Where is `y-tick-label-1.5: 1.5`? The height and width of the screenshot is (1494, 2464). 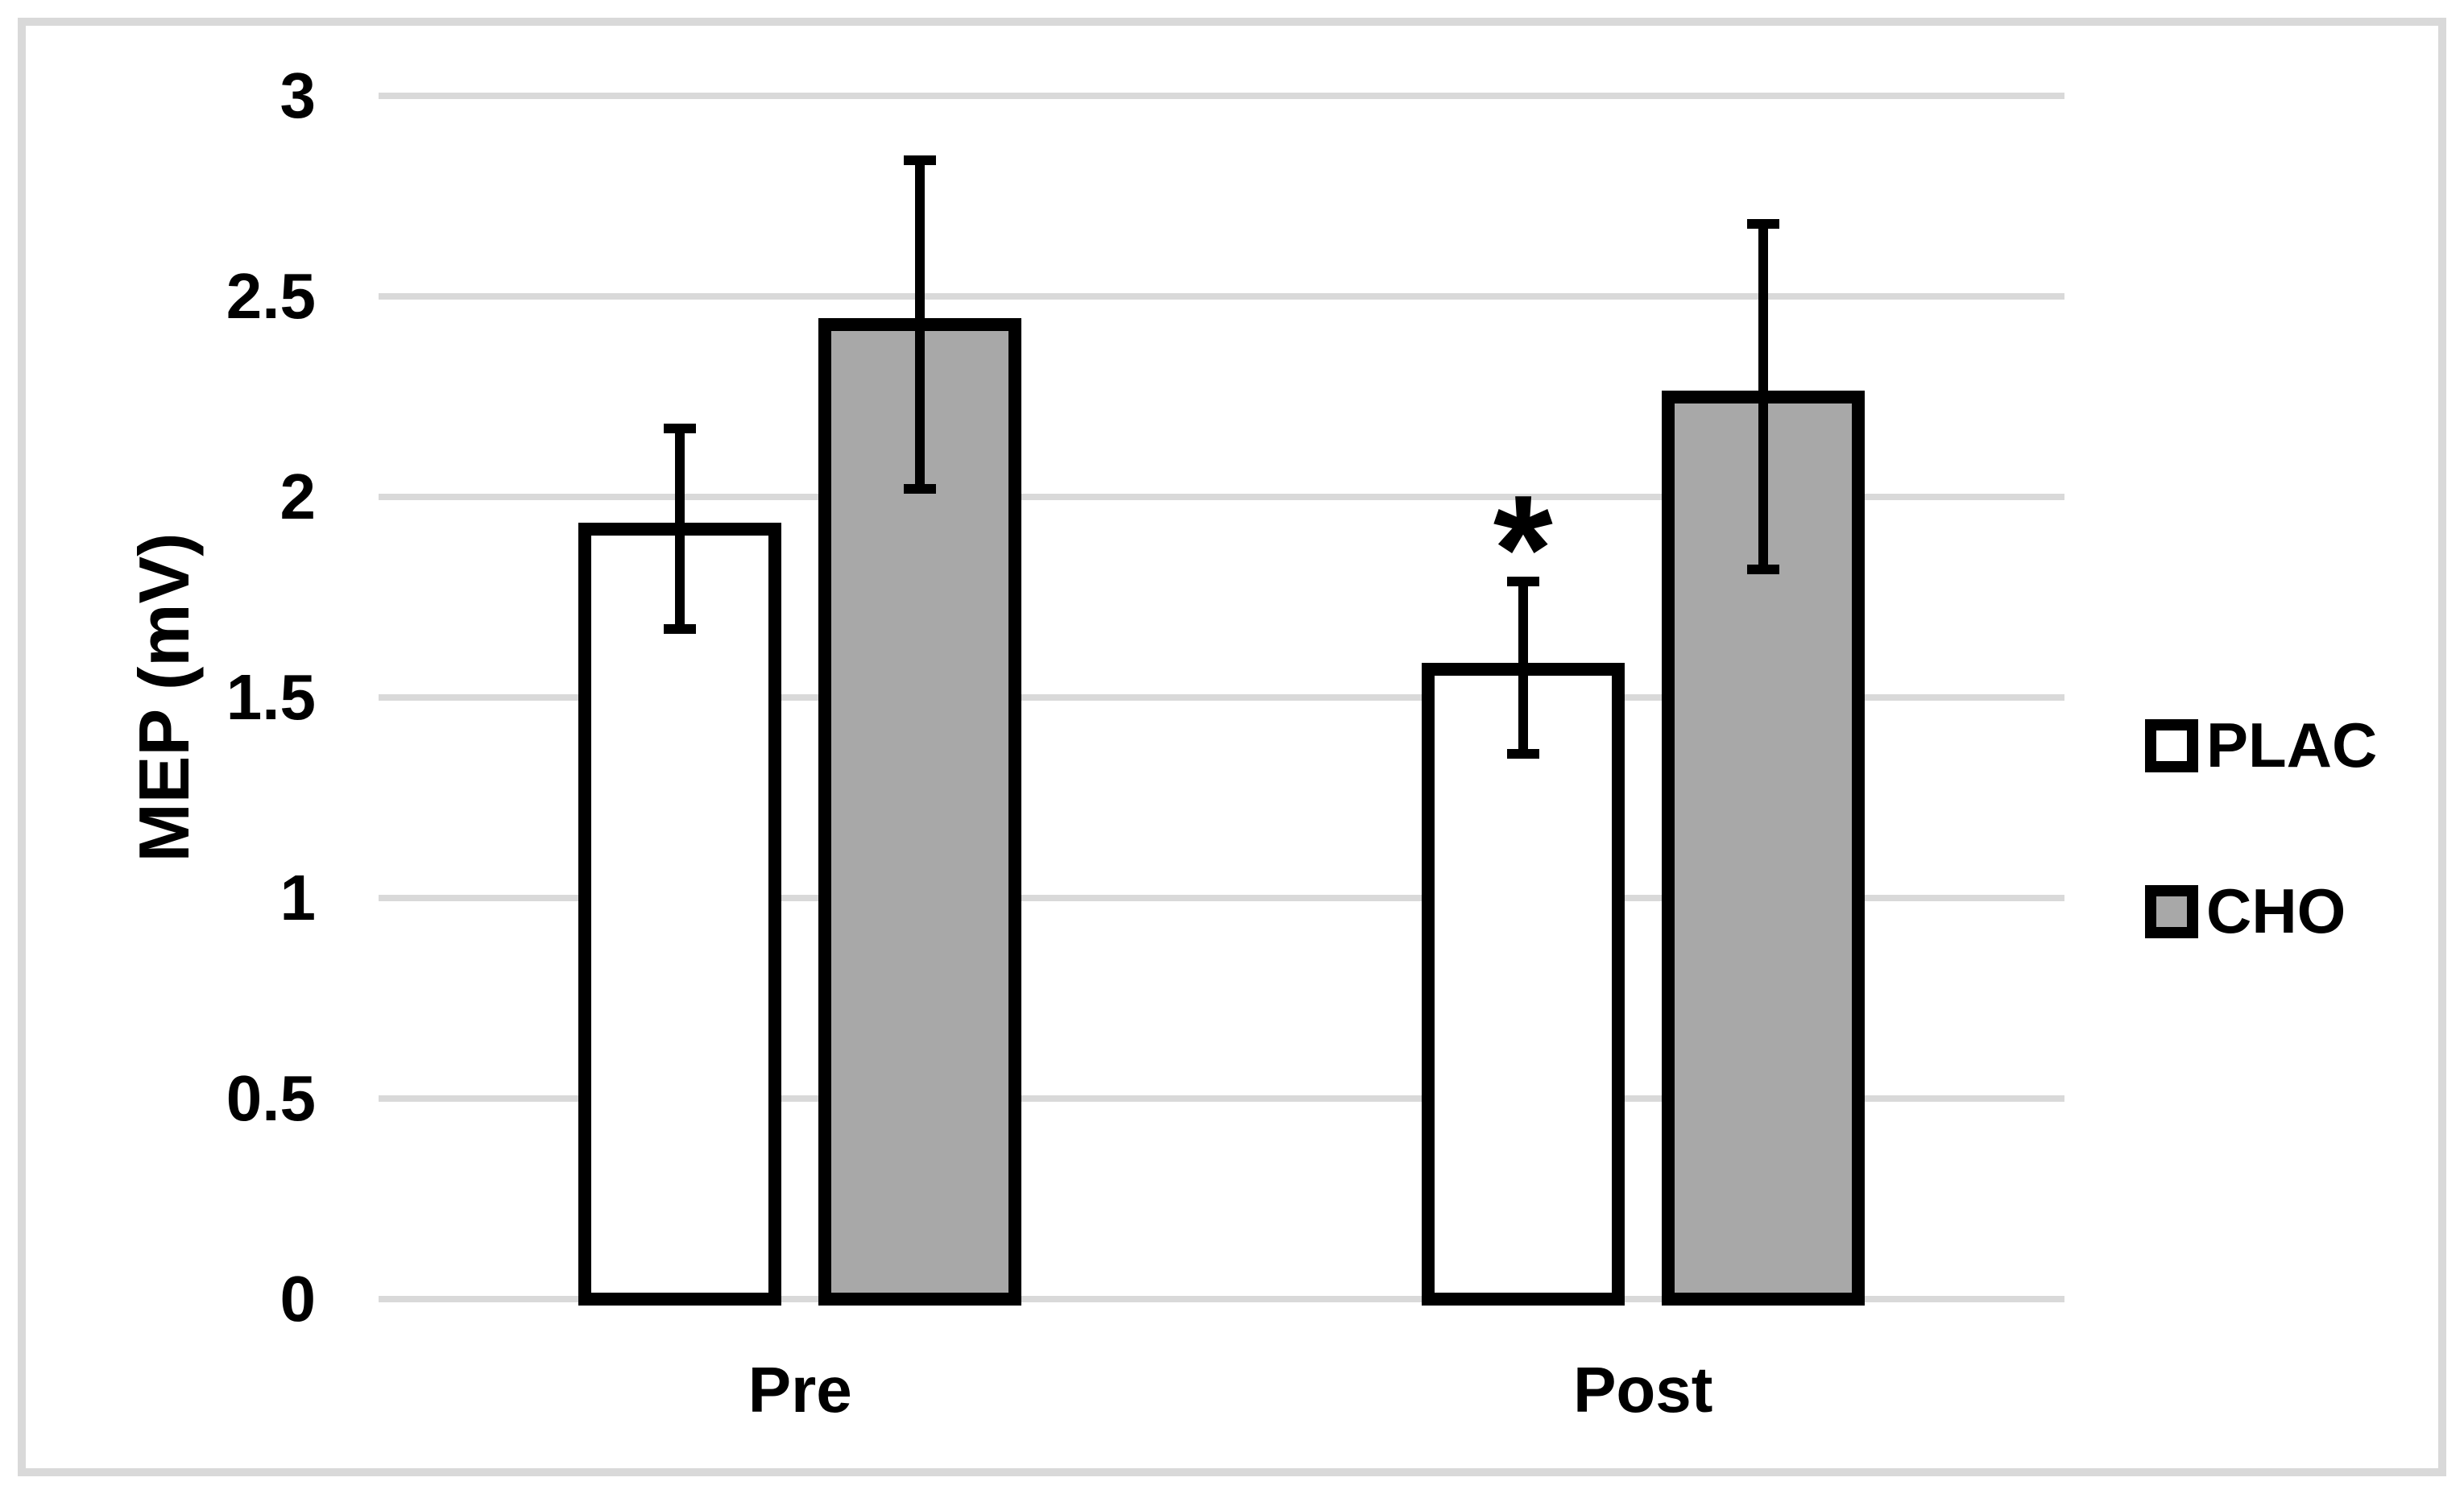 y-tick-label-1.5: 1.5 is located at coordinates (271, 697).